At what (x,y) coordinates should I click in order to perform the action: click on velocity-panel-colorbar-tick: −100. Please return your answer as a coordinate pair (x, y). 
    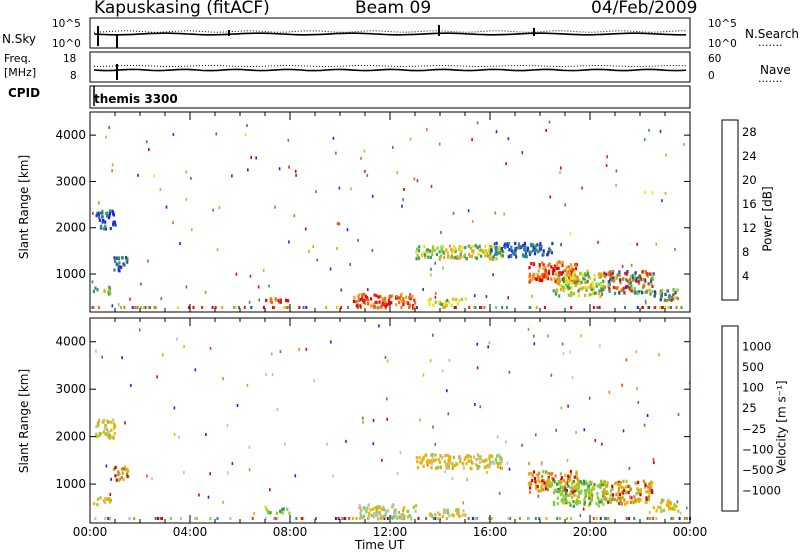
    Looking at the image, I should click on (758, 449).